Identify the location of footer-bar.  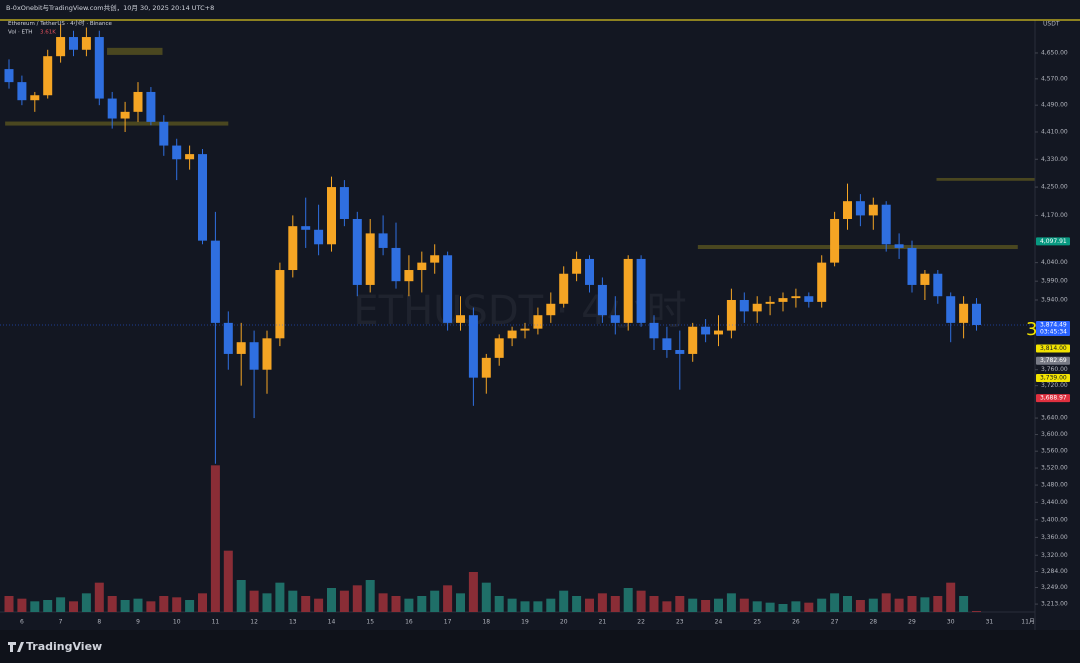
(540, 646).